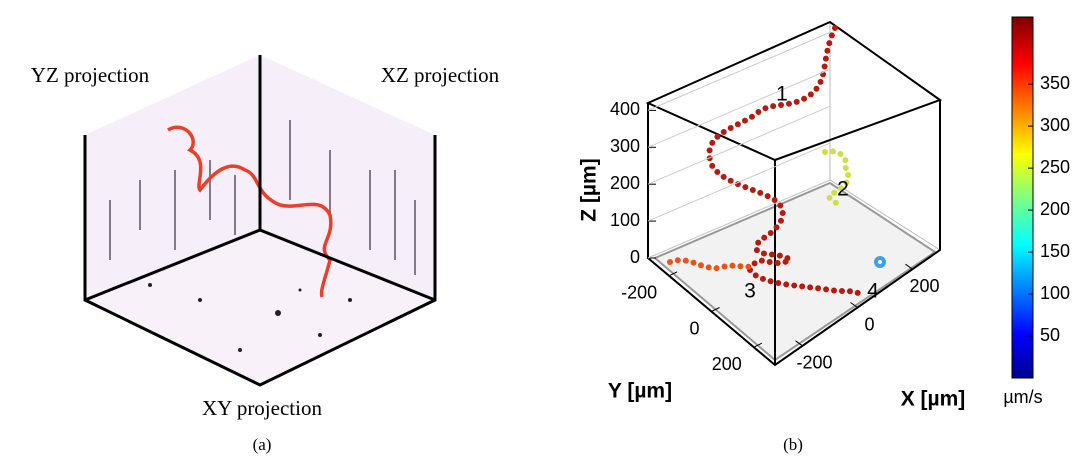 The width and height of the screenshot is (1077, 467). What do you see at coordinates (1022, 197) in the screenshot?
I see `colorbar` at bounding box center [1022, 197].